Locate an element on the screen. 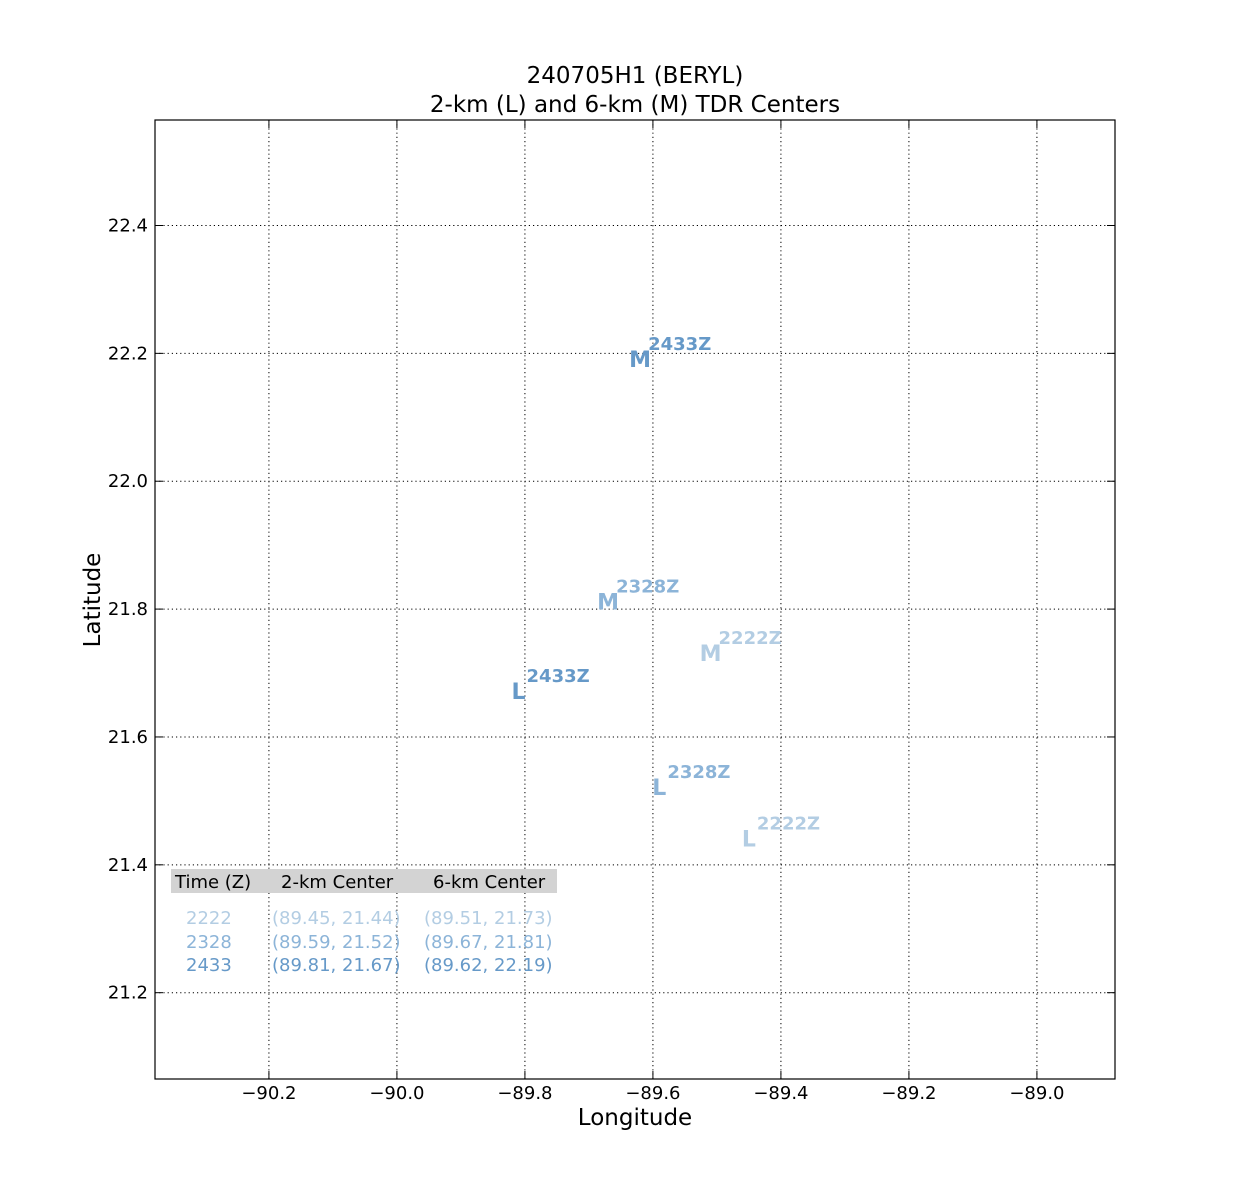  y-tick-label: 22.4 is located at coordinates (128, 225).